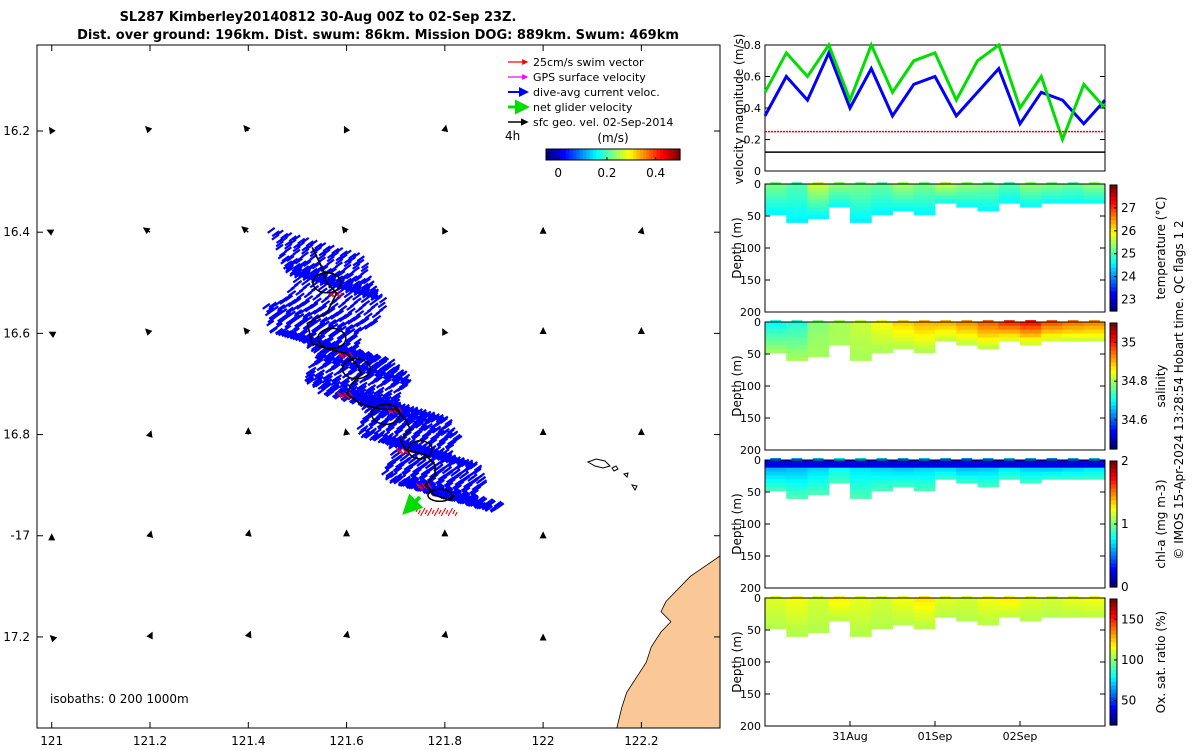  Describe the element at coordinates (1128, 342) in the screenshot. I see `profile-colorbar-tick-label: 35` at that location.